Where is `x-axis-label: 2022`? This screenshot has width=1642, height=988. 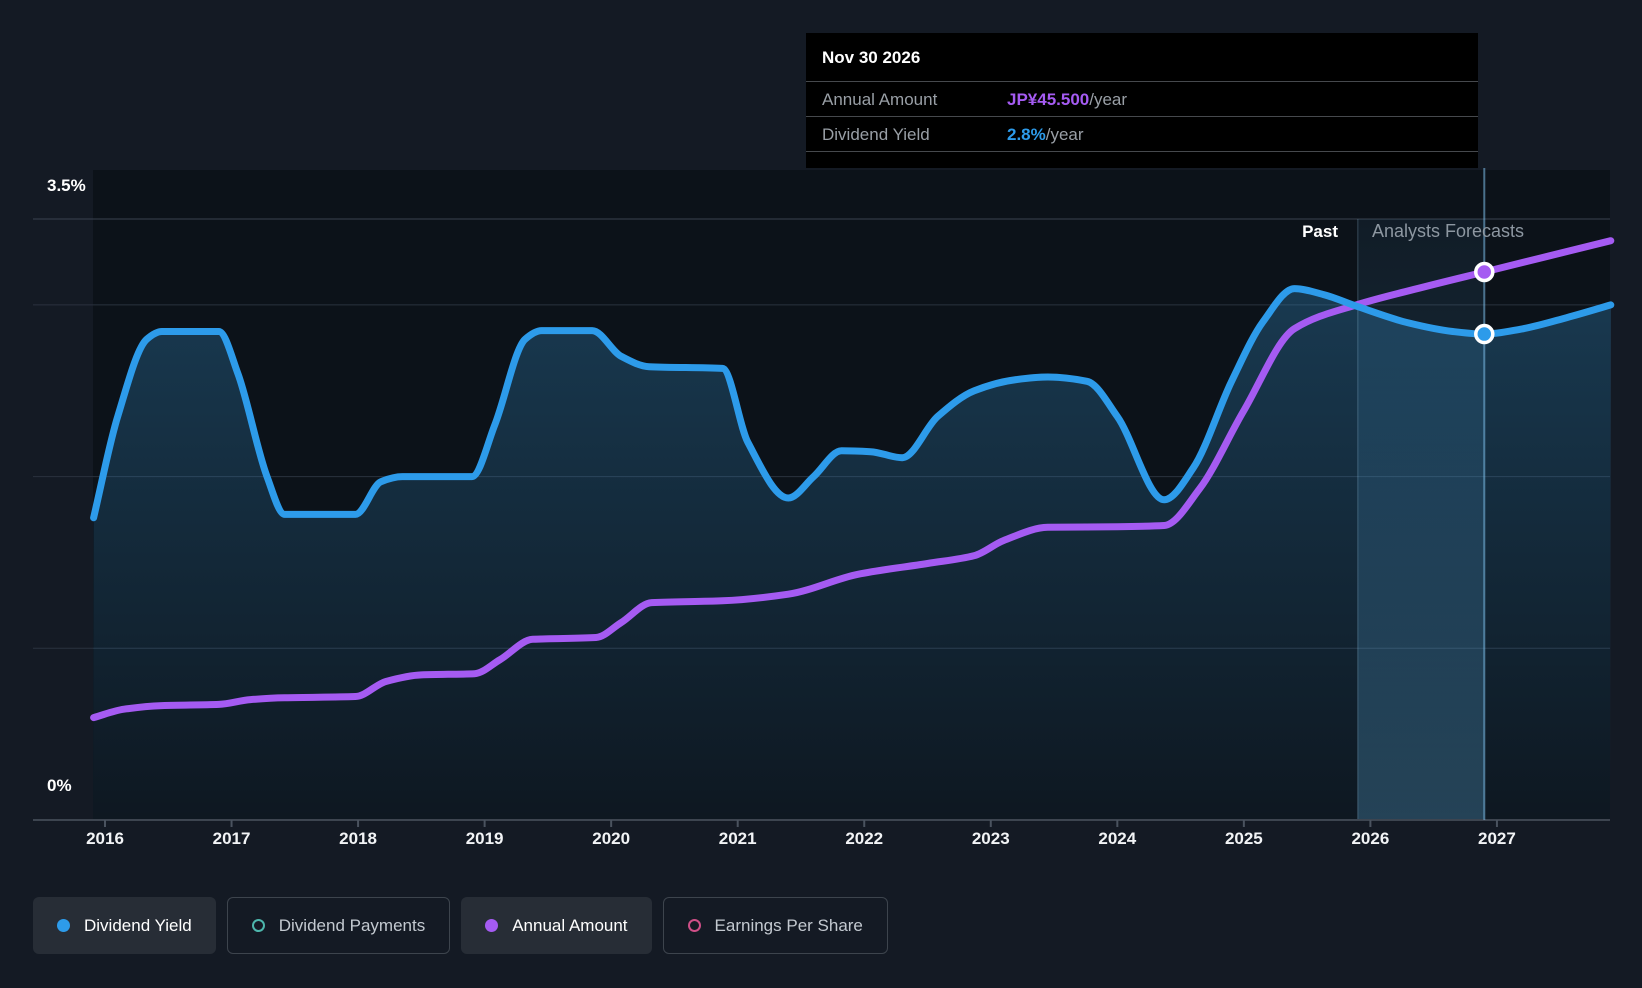 x-axis-label: 2022 is located at coordinates (864, 838).